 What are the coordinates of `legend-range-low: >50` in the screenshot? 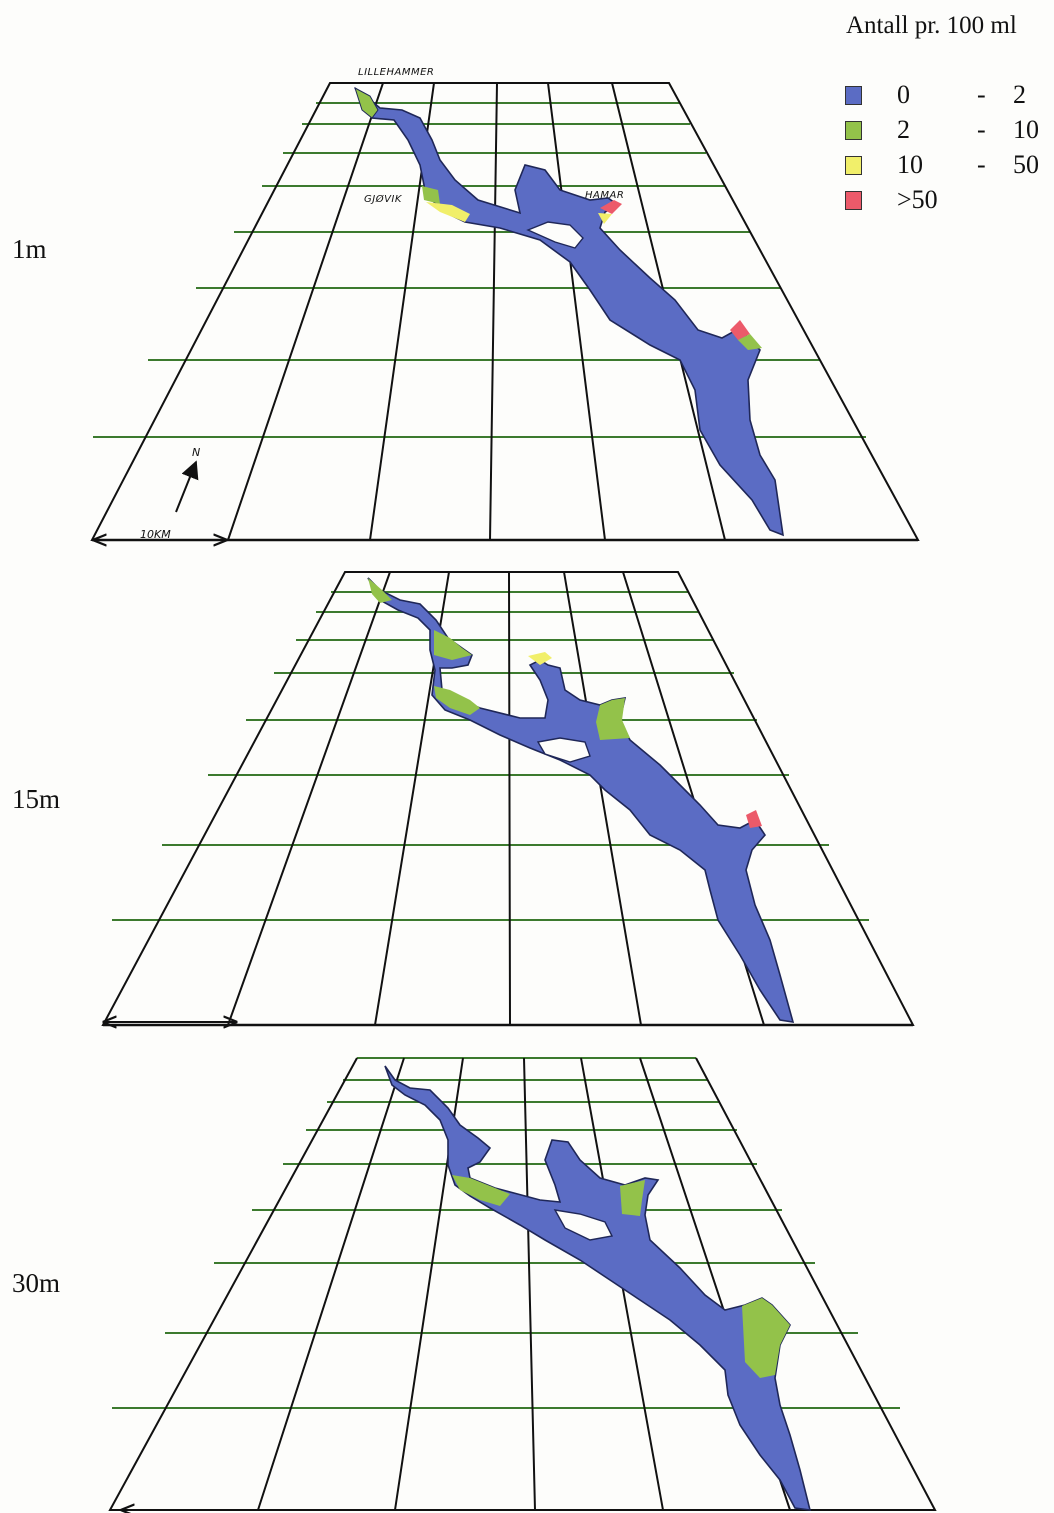 It's located at (917, 199).